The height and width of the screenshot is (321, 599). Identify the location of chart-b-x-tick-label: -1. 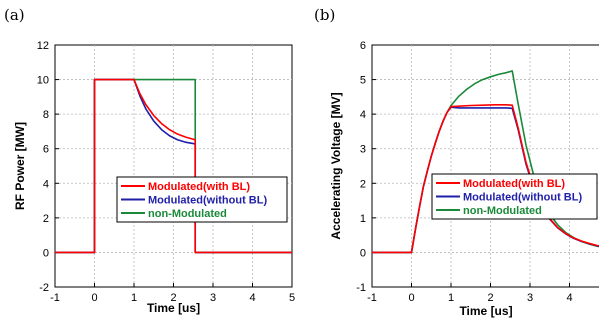
(372, 298).